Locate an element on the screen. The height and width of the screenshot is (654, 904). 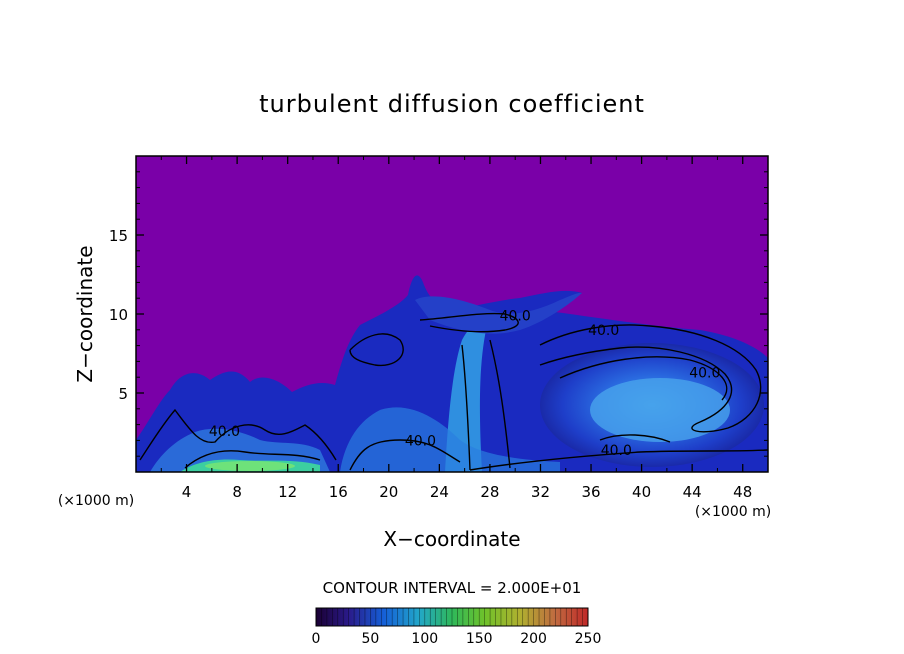
x-tick-label: 28 is located at coordinates (489, 492).